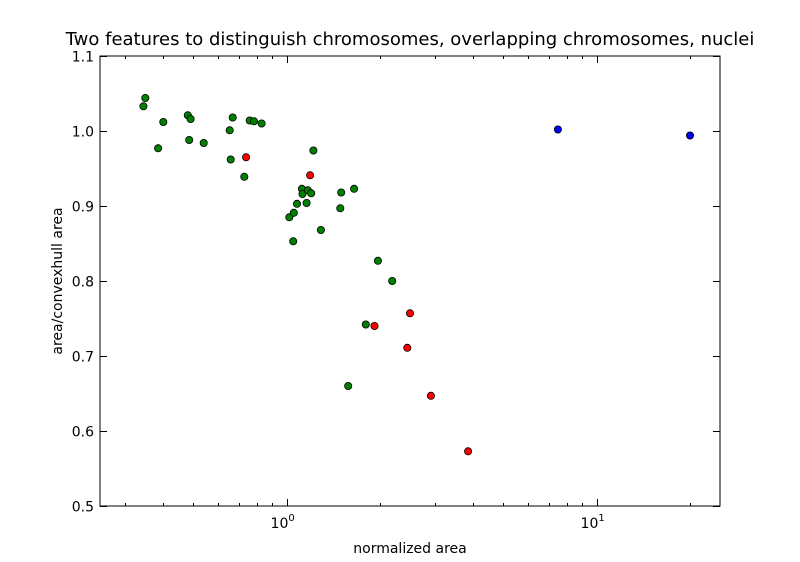 The width and height of the screenshot is (800, 562). What do you see at coordinates (83, 433) in the screenshot?
I see `y-tick-label: 0.6` at bounding box center [83, 433].